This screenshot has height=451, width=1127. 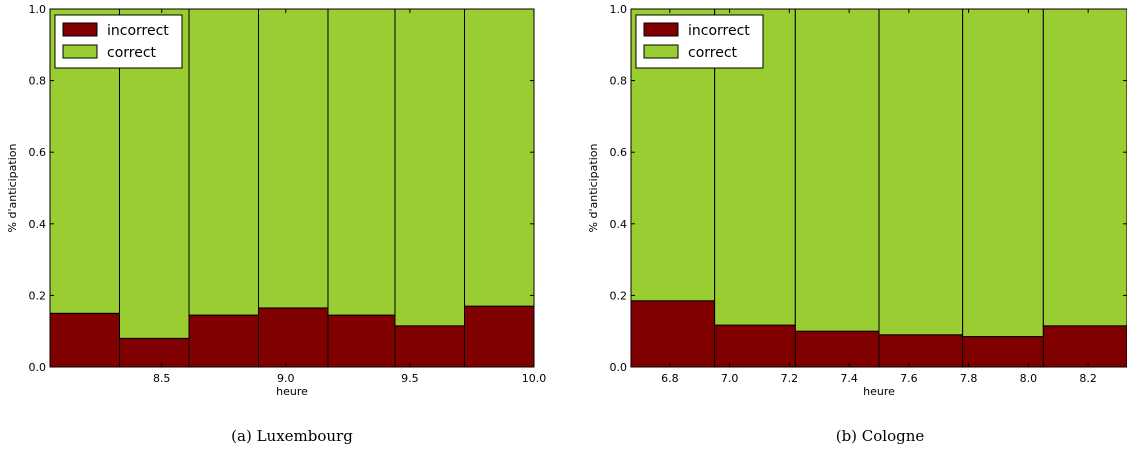 What do you see at coordinates (410, 378) in the screenshot?
I see `x-tick-label: 9.5` at bounding box center [410, 378].